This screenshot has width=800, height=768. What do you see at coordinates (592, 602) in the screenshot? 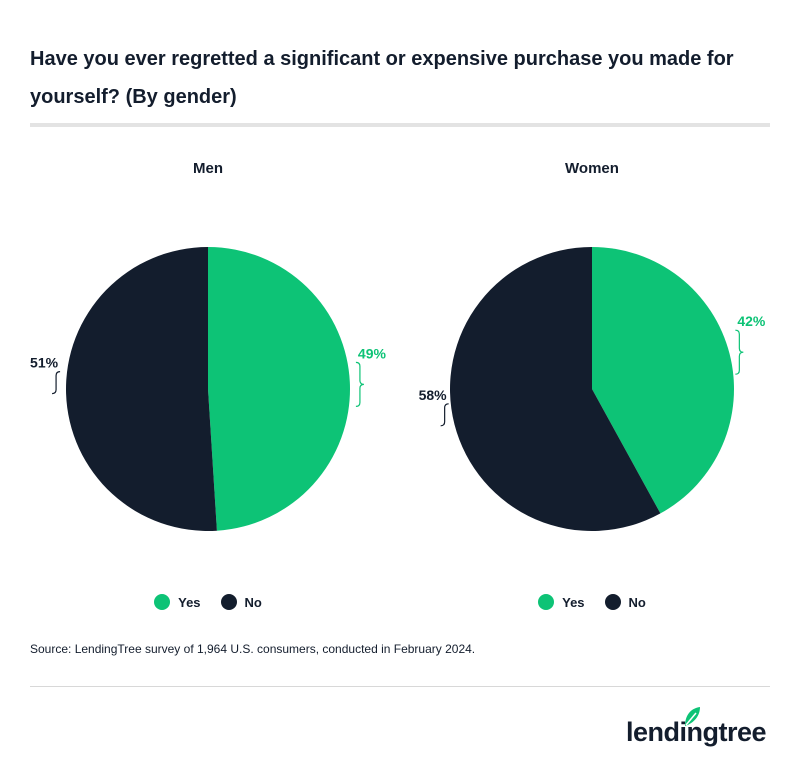
I see `legend-women: Yes No` at bounding box center [592, 602].